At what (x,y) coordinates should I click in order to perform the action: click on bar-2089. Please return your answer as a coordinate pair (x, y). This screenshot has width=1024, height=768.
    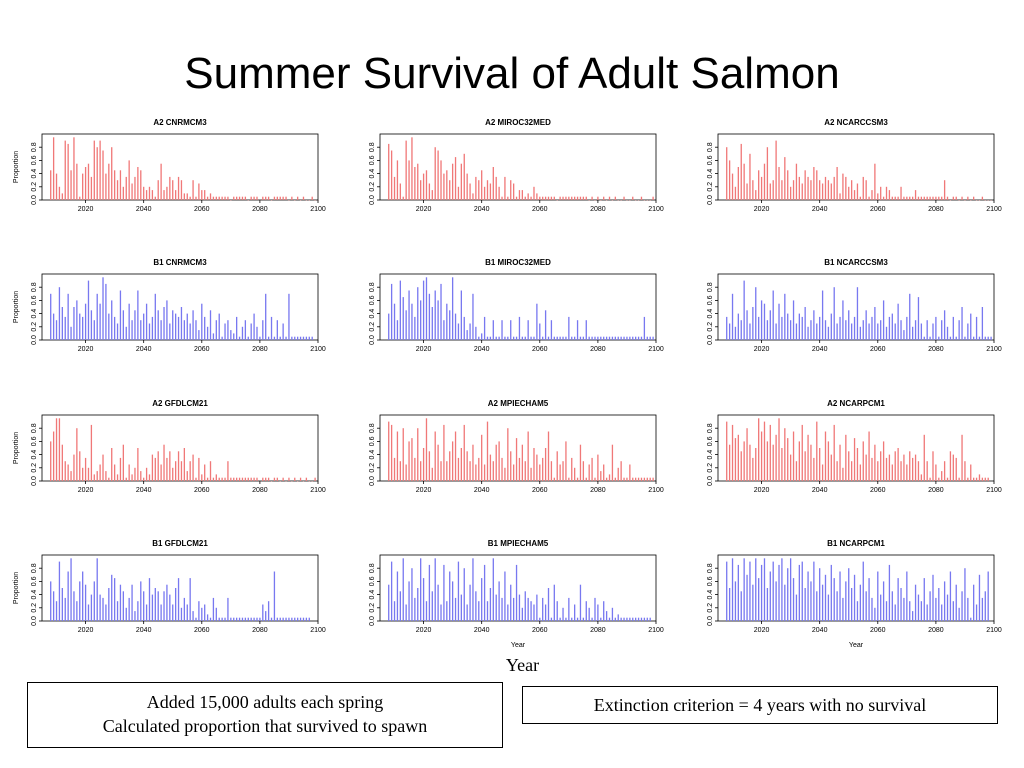
    Looking at the image, I should click on (624, 198).